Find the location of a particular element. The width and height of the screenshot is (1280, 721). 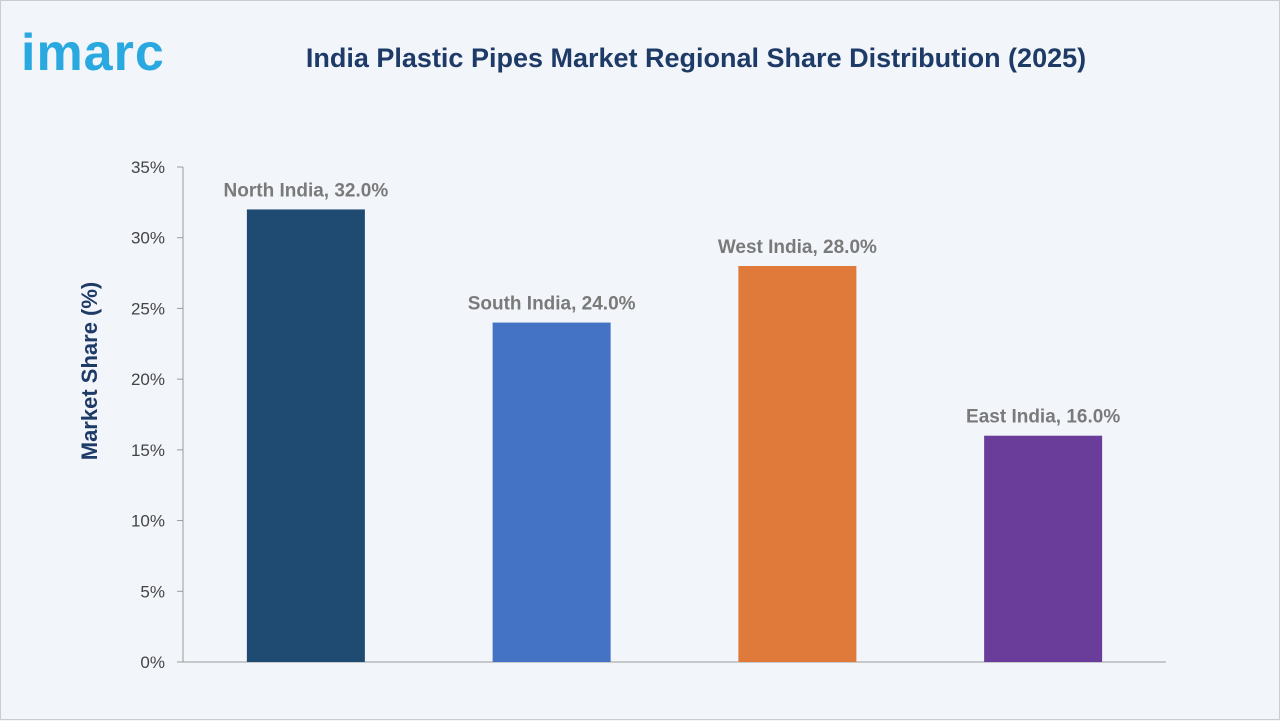

y-tick-label: 30% is located at coordinates (148, 238).